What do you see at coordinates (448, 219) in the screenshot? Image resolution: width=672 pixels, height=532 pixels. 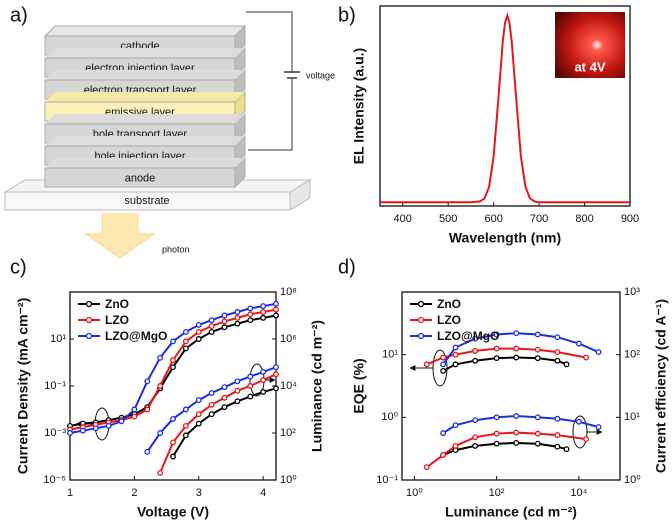 I see `x-tick-label: 500` at bounding box center [448, 219].